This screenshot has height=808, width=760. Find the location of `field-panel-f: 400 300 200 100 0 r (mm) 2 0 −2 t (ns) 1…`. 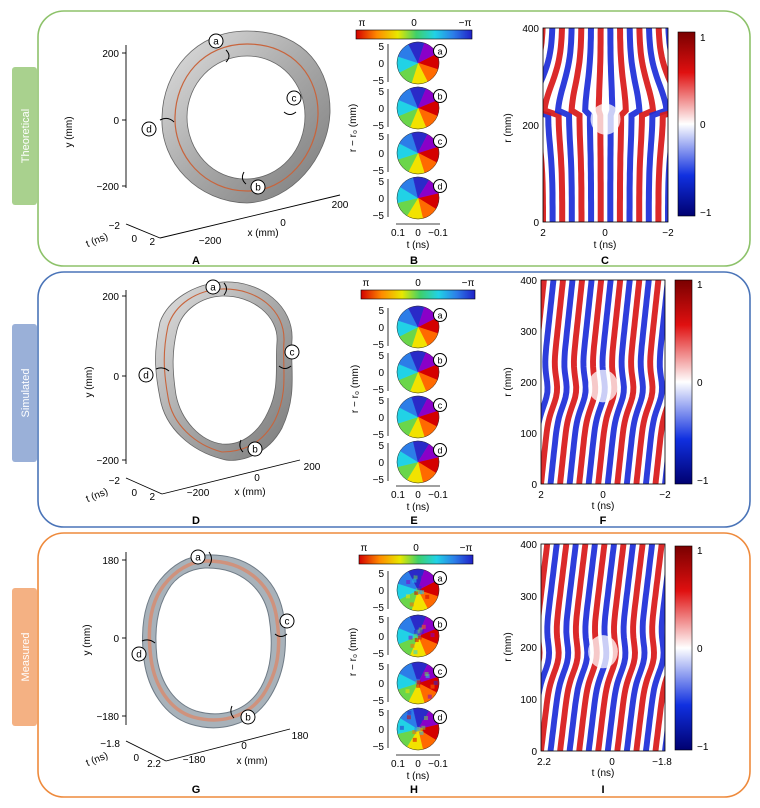

field-panel-f: 400 300 200 100 0 r (mm) 2 0 −2 t (ns) 1… is located at coordinates (609, 394).